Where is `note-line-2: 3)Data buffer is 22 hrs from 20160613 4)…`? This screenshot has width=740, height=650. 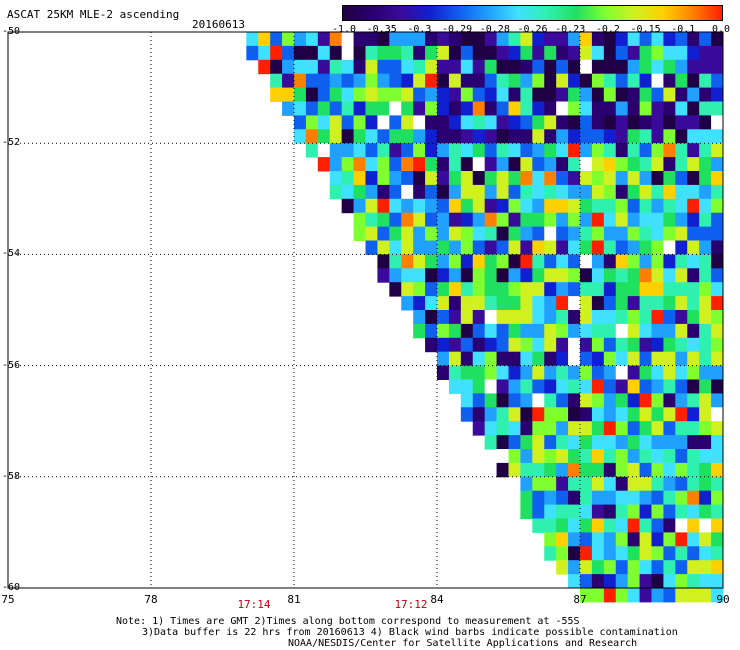 note-line-2: 3)Data buffer is 22 hrs from 20160613 4)… is located at coordinates (410, 632).